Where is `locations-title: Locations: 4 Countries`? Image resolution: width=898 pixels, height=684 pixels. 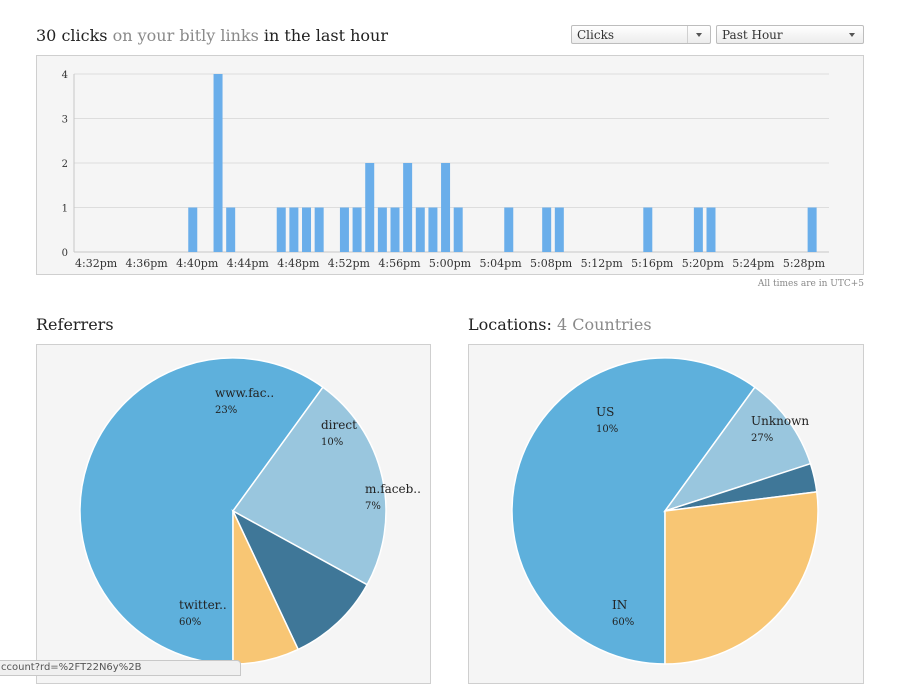
locations-title: Locations: 4 Countries is located at coordinates (560, 324).